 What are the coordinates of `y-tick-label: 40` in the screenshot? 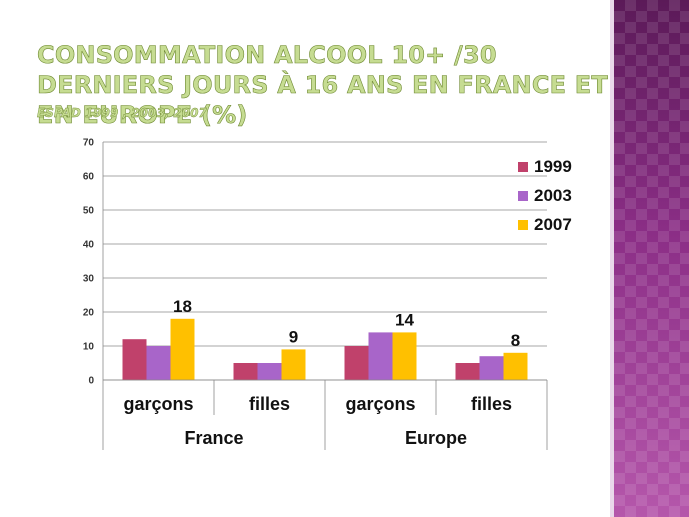 It's located at (89, 245).